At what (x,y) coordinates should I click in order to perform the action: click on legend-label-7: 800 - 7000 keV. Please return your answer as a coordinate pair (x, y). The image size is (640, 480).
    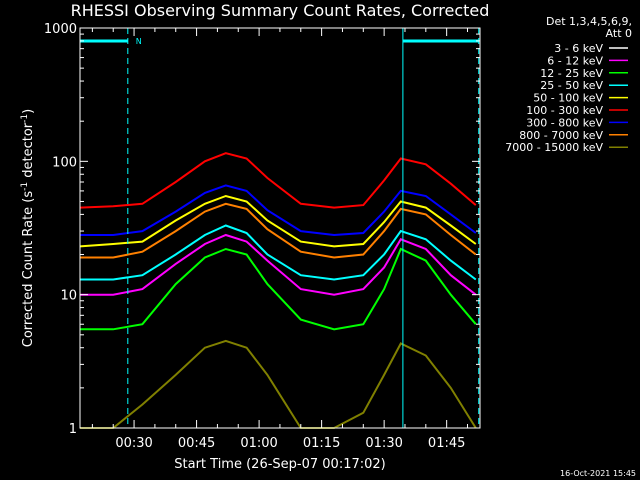
    Looking at the image, I should click on (561, 135).